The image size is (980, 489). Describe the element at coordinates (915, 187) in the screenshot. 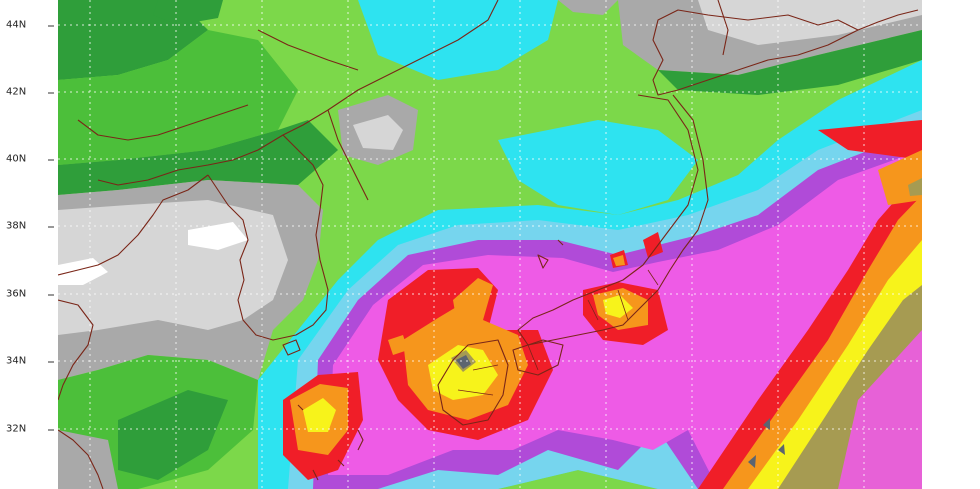

I see `shading-olive-top-right` at that location.